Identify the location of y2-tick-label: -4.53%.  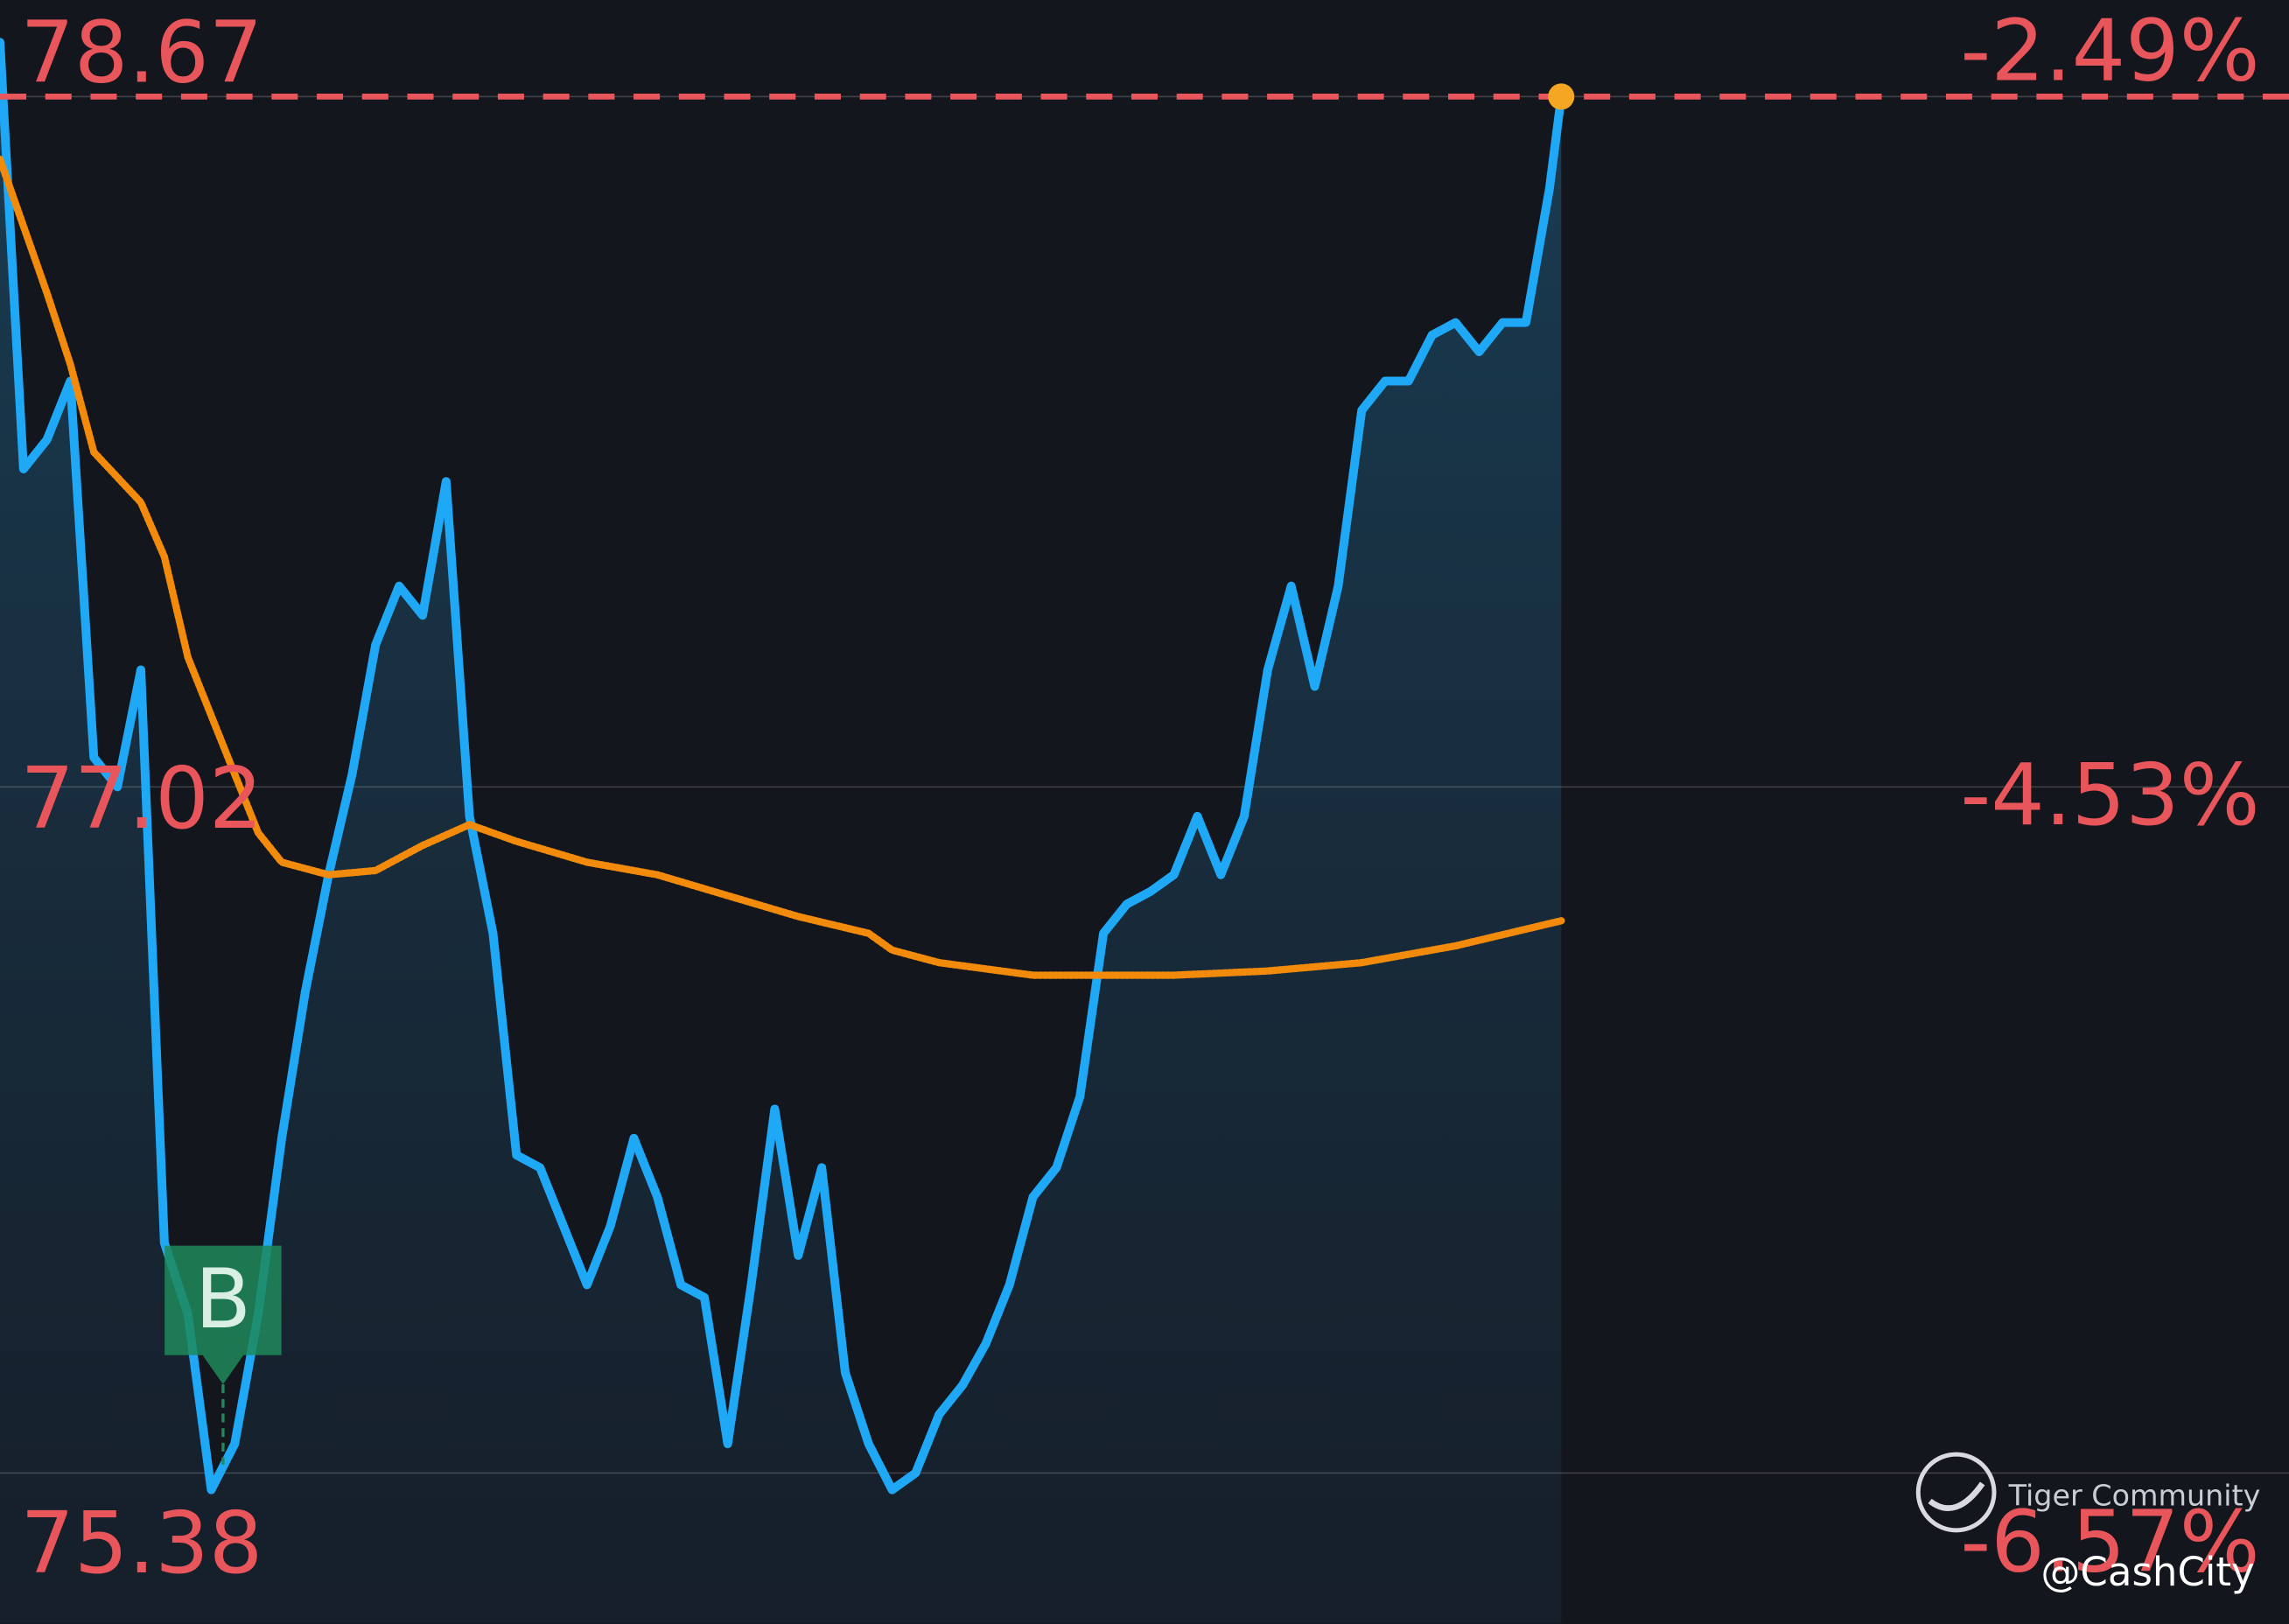
(2109, 795).